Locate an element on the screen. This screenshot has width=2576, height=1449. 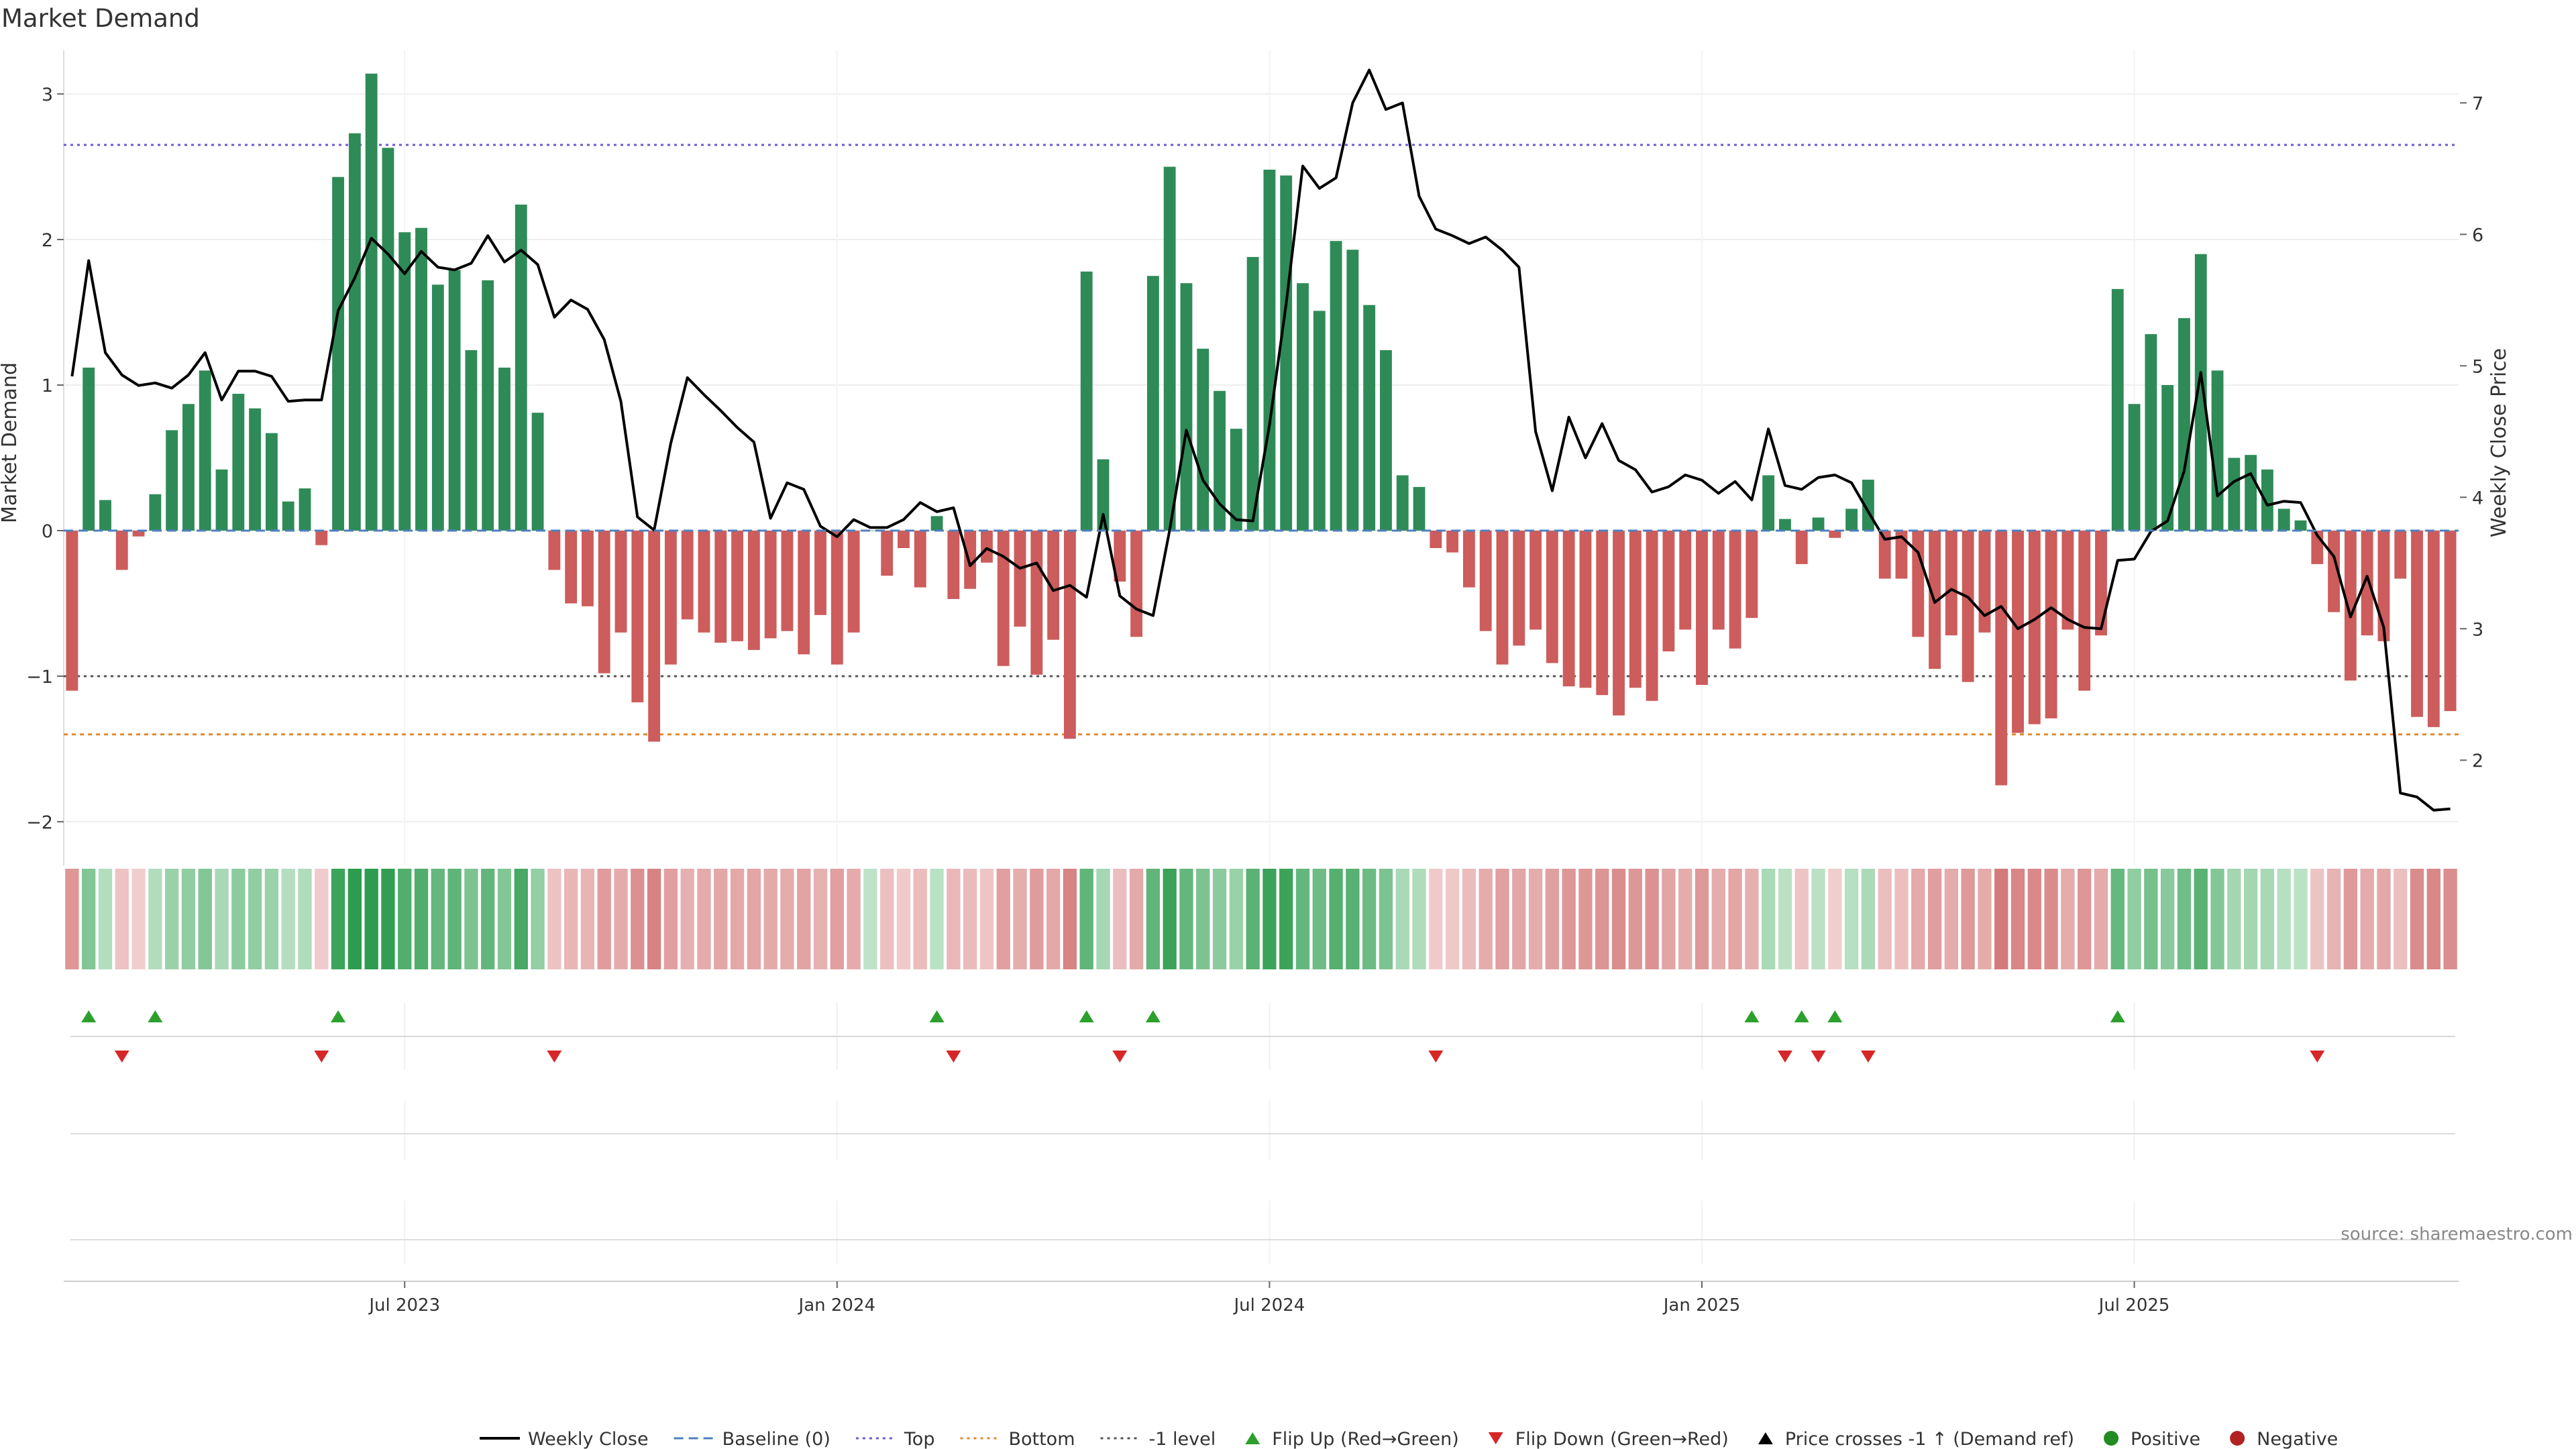
legend-label: Baseline (0) is located at coordinates (776, 1439).